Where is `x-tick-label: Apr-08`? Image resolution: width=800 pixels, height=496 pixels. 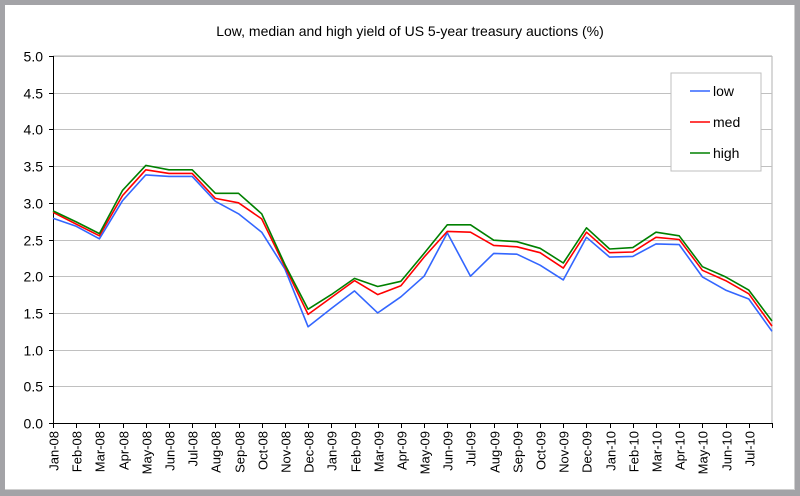 x-tick-label: Apr-08 is located at coordinates (124, 450).